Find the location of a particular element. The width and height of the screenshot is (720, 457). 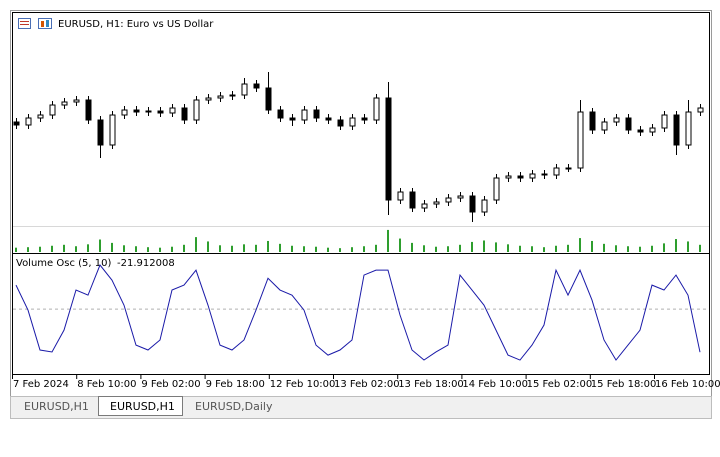

tab-label: EURUSD,Daily is located at coordinates (234, 406).